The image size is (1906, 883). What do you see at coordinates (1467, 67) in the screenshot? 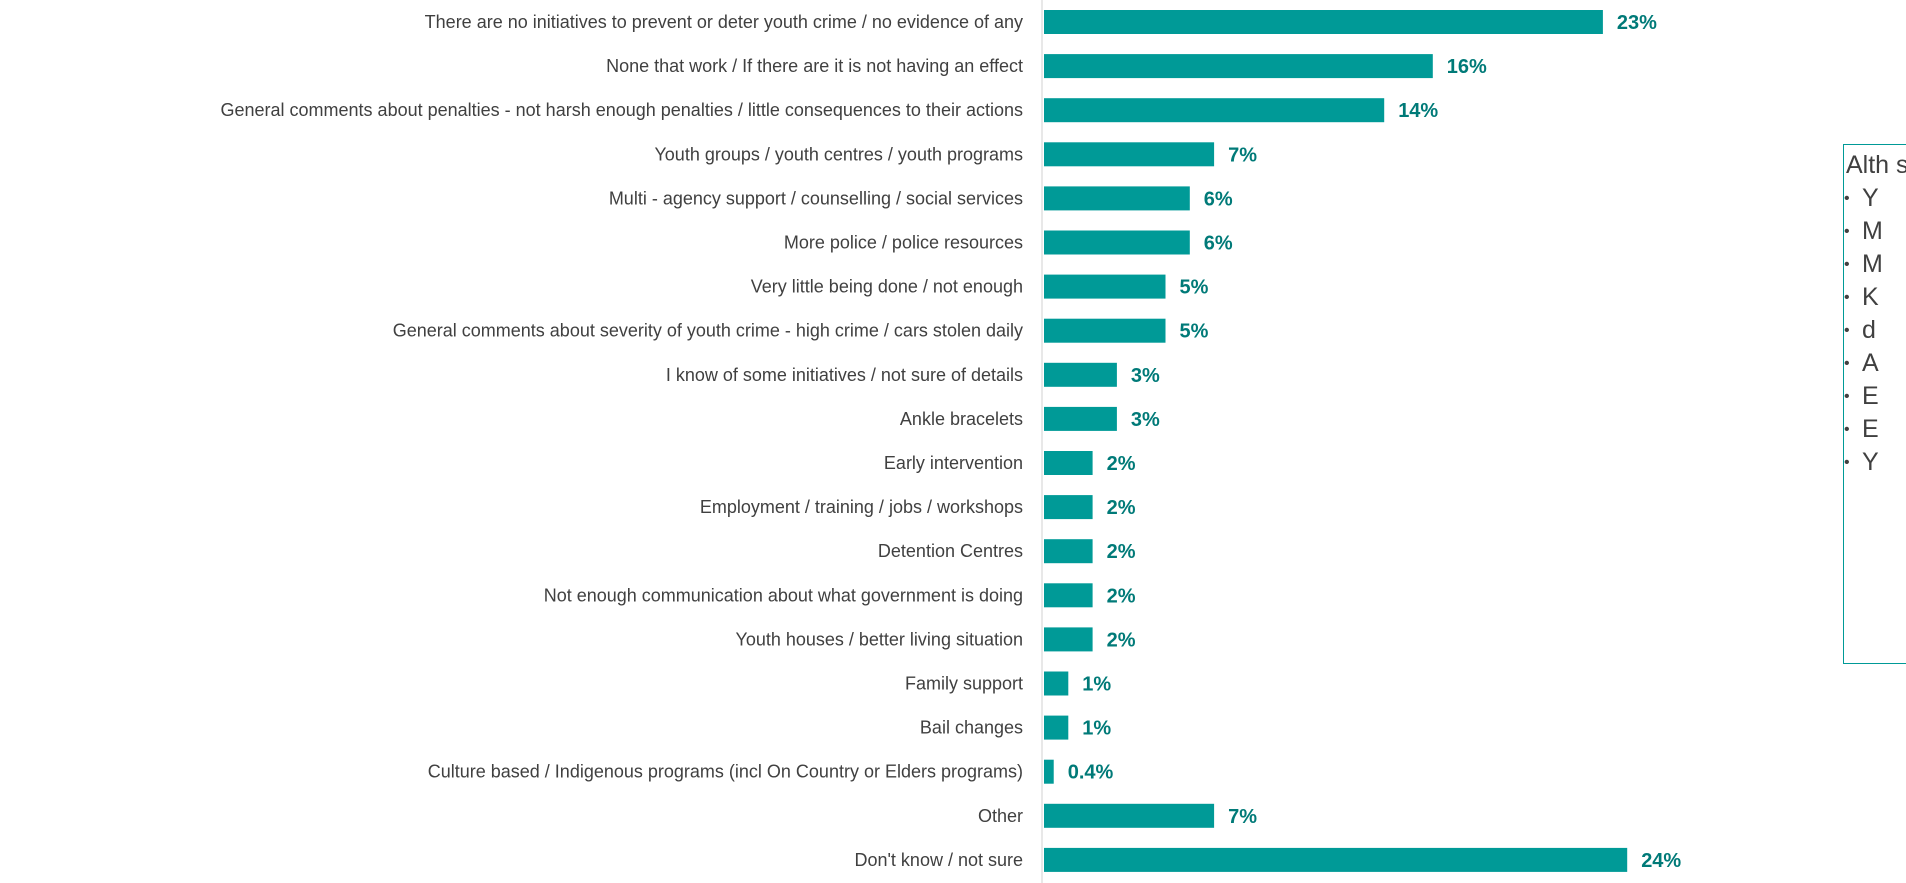
I see `value-label: 16%` at bounding box center [1467, 67].